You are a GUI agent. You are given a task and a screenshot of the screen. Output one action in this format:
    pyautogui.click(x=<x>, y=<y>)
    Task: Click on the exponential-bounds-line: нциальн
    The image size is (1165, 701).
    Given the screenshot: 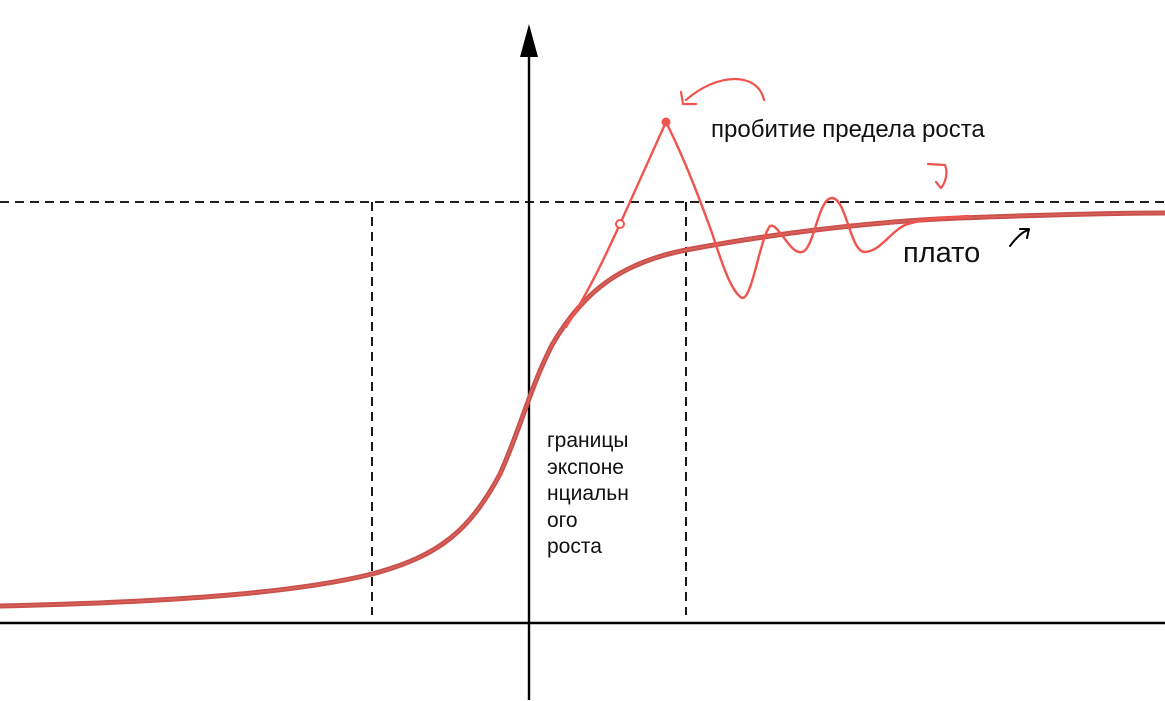 What is the action you would take?
    pyautogui.click(x=588, y=493)
    